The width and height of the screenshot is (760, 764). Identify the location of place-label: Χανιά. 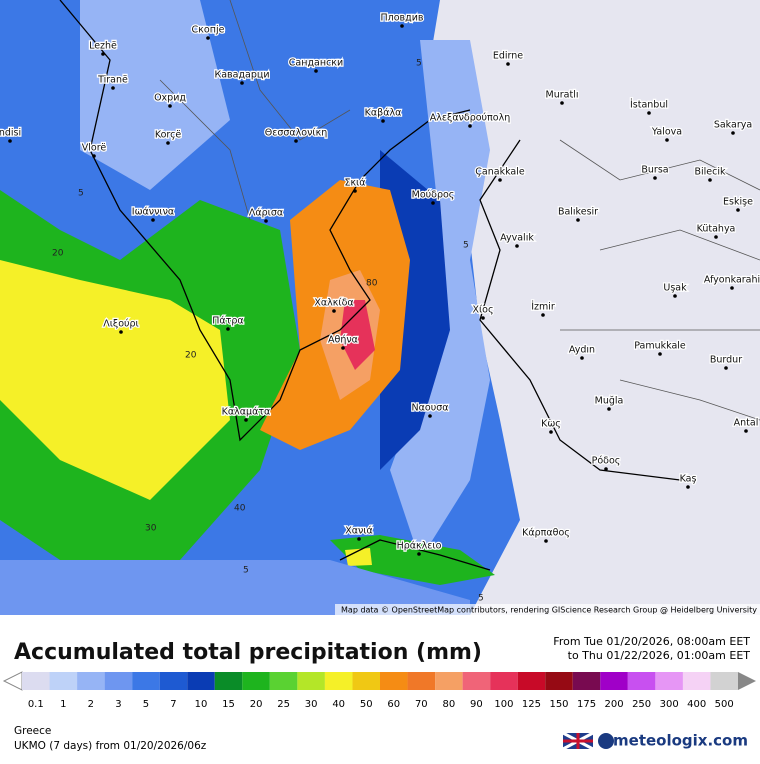
(359, 531).